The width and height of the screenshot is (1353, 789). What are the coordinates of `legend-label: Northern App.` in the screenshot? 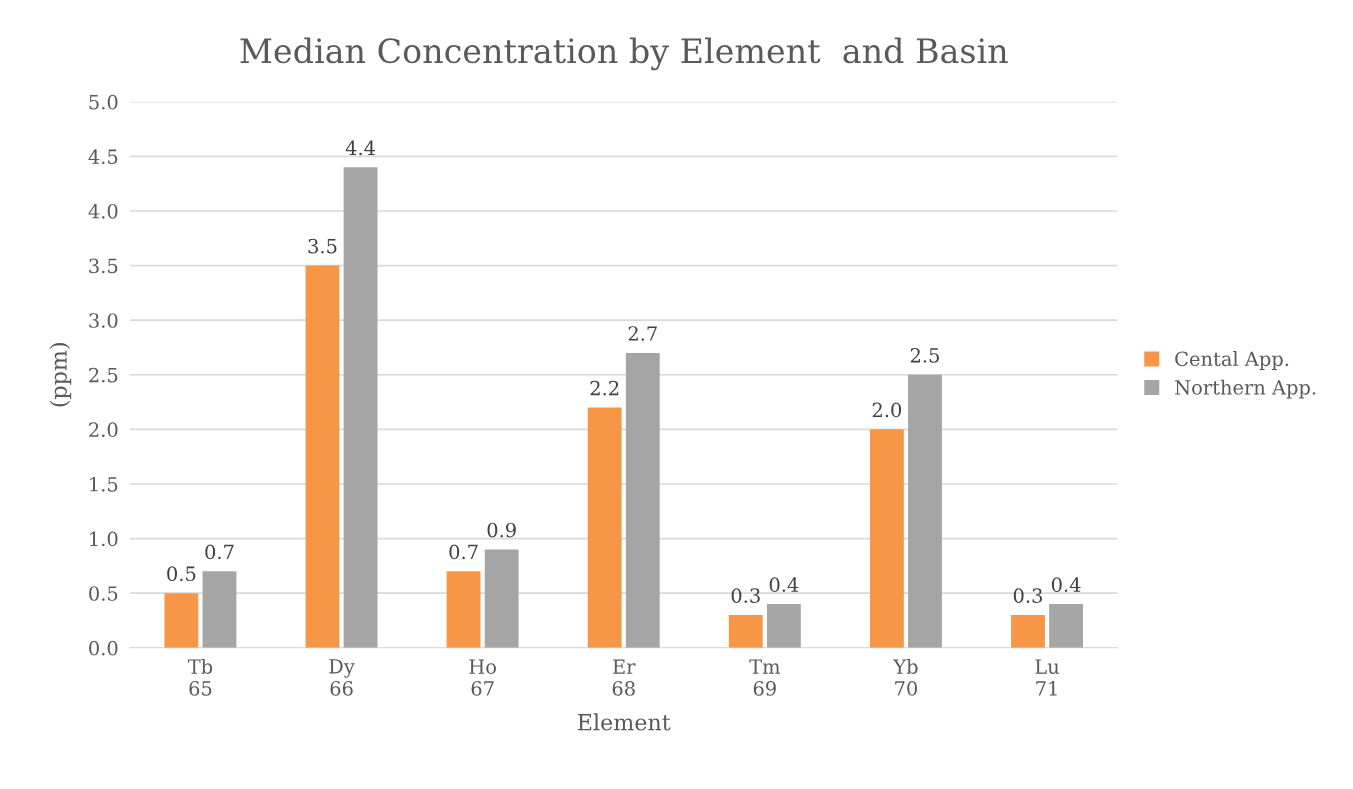 It's located at (1245, 389).